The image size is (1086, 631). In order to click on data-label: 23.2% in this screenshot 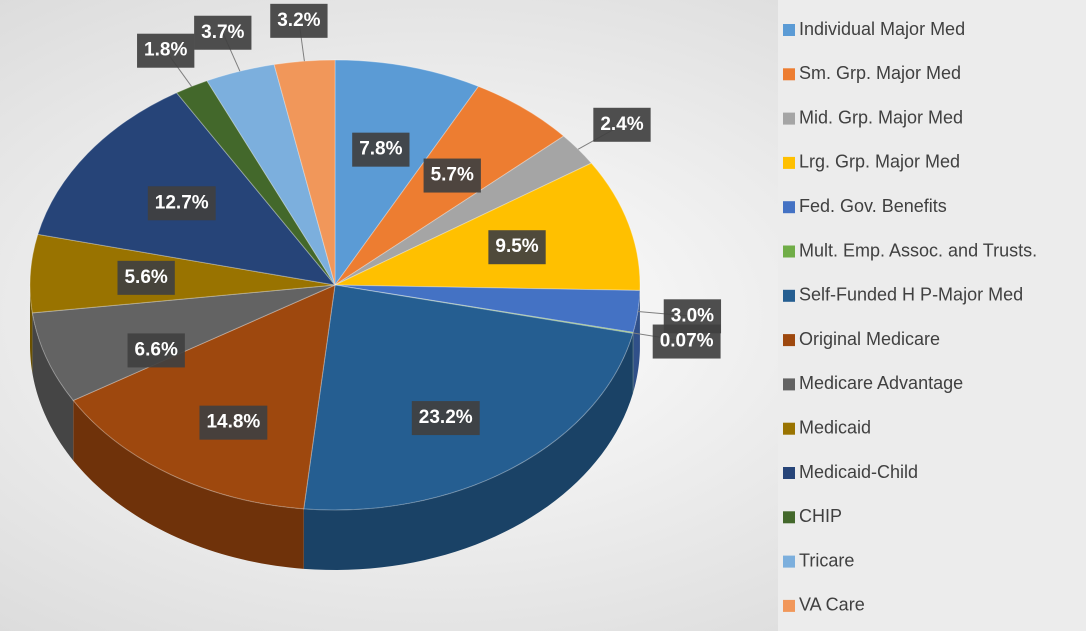, I will do `click(446, 417)`.